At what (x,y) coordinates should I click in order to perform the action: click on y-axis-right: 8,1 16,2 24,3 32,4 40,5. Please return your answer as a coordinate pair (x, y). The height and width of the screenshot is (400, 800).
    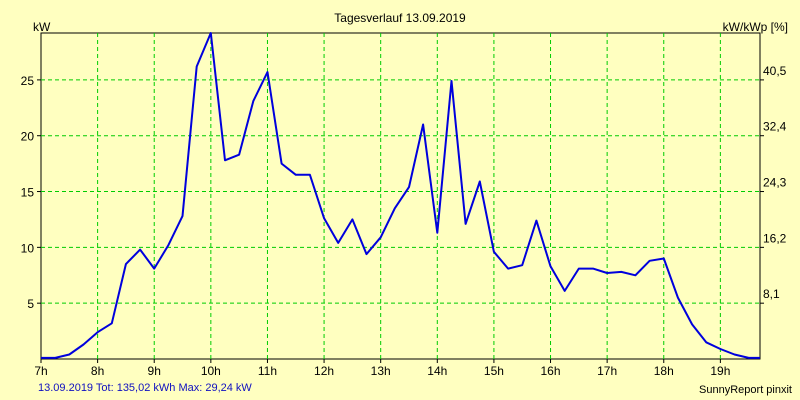
    Looking at the image, I should click on (773, 184).